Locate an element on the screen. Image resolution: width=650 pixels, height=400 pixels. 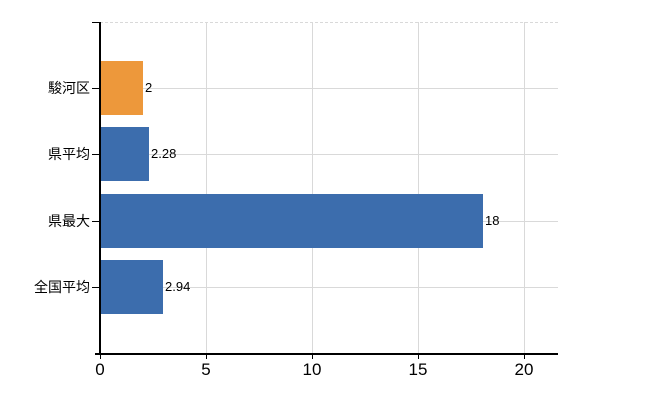
category-label: 駿河区 is located at coordinates (69, 88).